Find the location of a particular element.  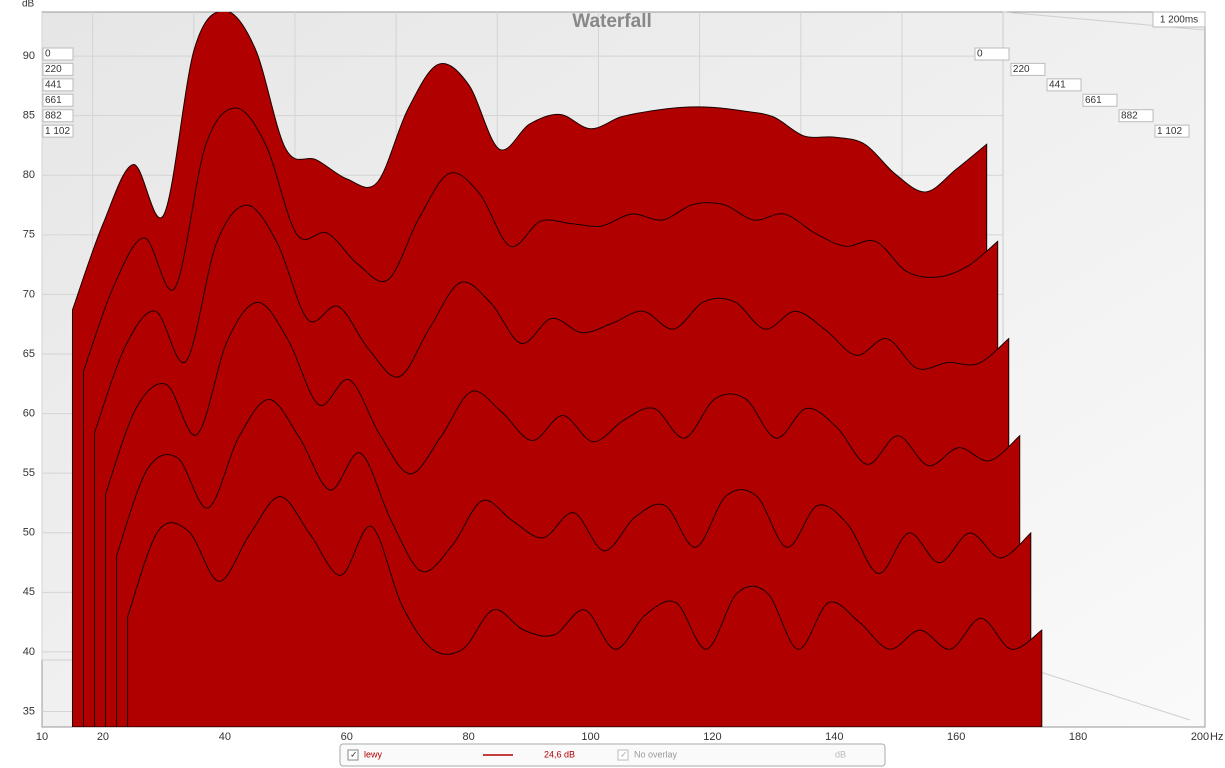

y-tick-label: 70 is located at coordinates (29, 294).